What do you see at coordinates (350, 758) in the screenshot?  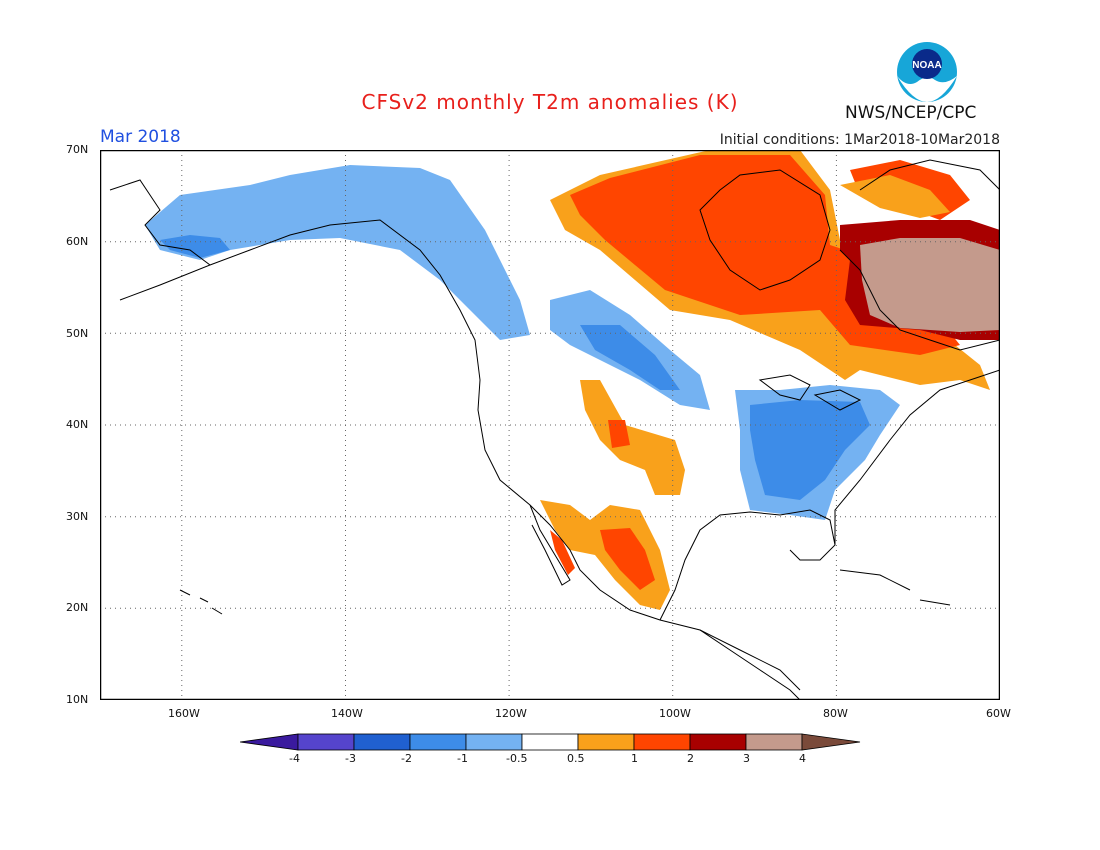 I see `colorbar-label: -3` at bounding box center [350, 758].